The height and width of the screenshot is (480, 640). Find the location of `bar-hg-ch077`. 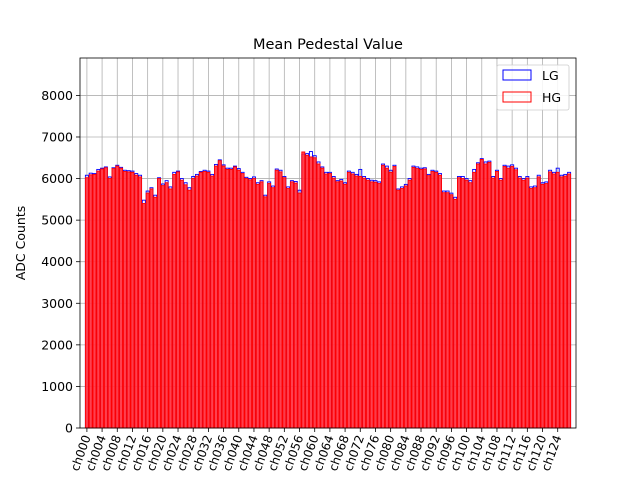

bar-hg-ch077 is located at coordinates (379, 306).